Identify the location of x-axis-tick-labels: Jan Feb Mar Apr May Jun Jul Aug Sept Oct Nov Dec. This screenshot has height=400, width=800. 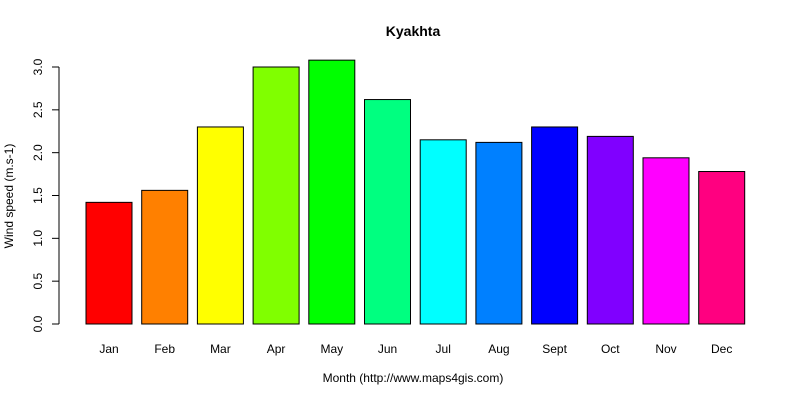
(415, 349).